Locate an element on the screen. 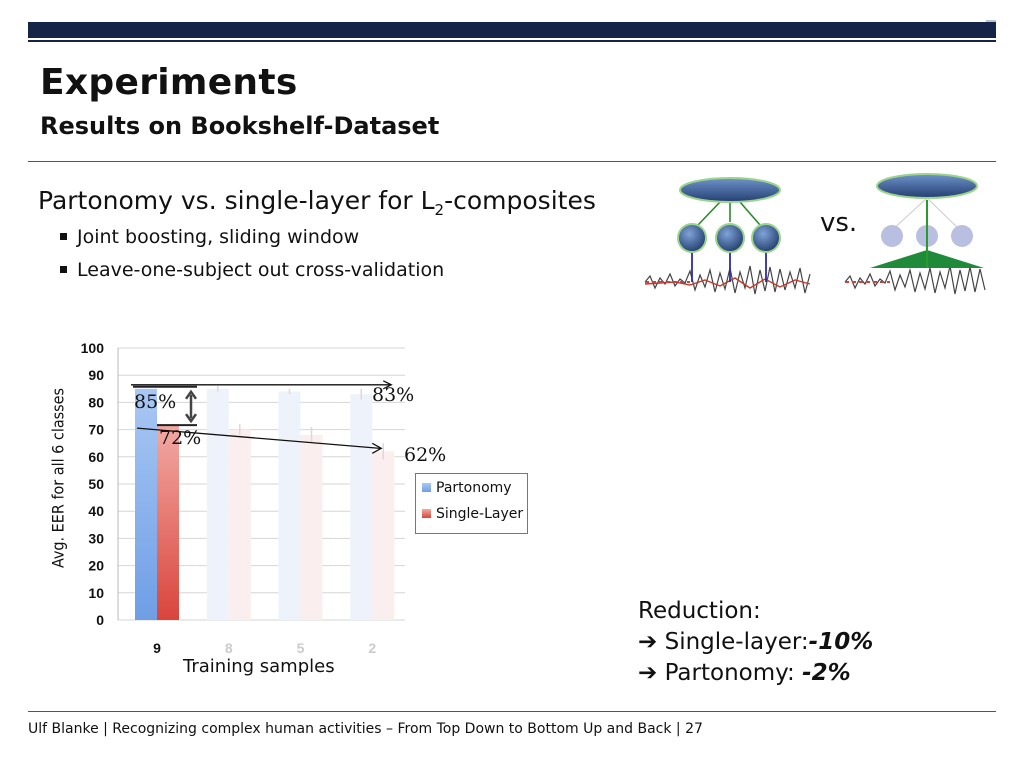 This screenshot has height=768, width=1024. annotation-single-layer-2: 62% is located at coordinates (425, 455).